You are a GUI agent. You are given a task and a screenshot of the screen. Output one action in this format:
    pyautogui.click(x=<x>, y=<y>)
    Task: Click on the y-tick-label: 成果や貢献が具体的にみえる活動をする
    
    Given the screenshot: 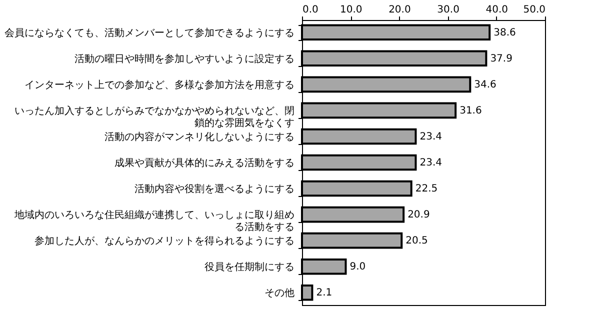 What is the action you would take?
    pyautogui.click(x=204, y=163)
    